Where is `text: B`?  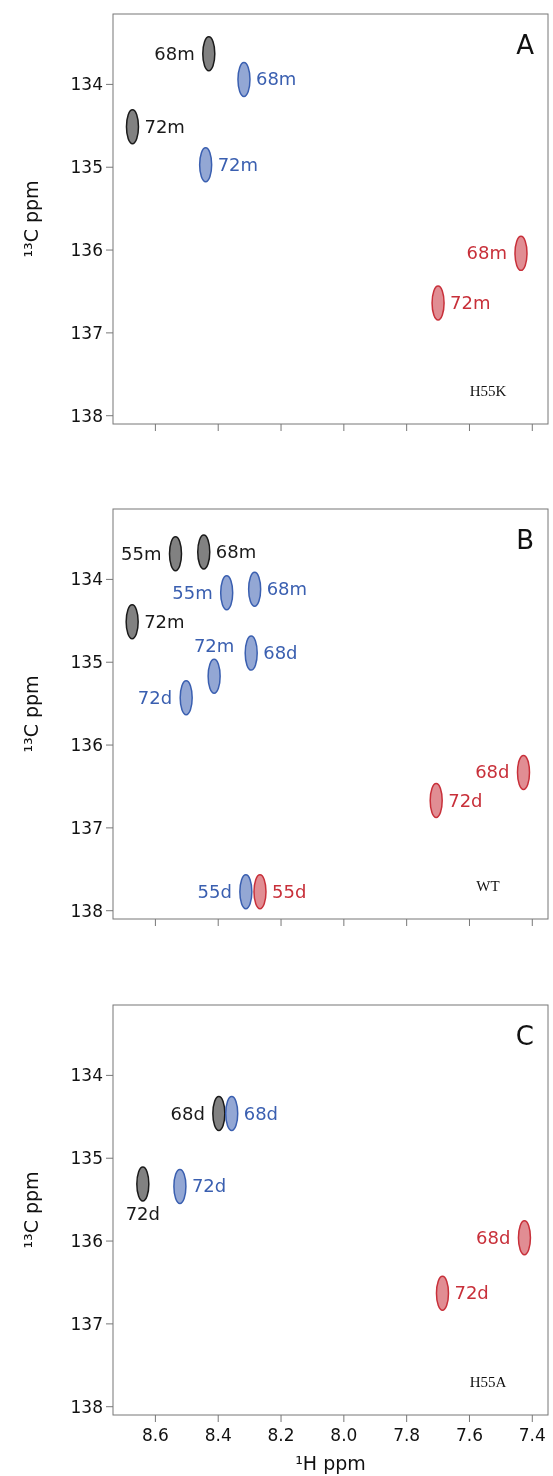
text: B is located at coordinates (525, 540).